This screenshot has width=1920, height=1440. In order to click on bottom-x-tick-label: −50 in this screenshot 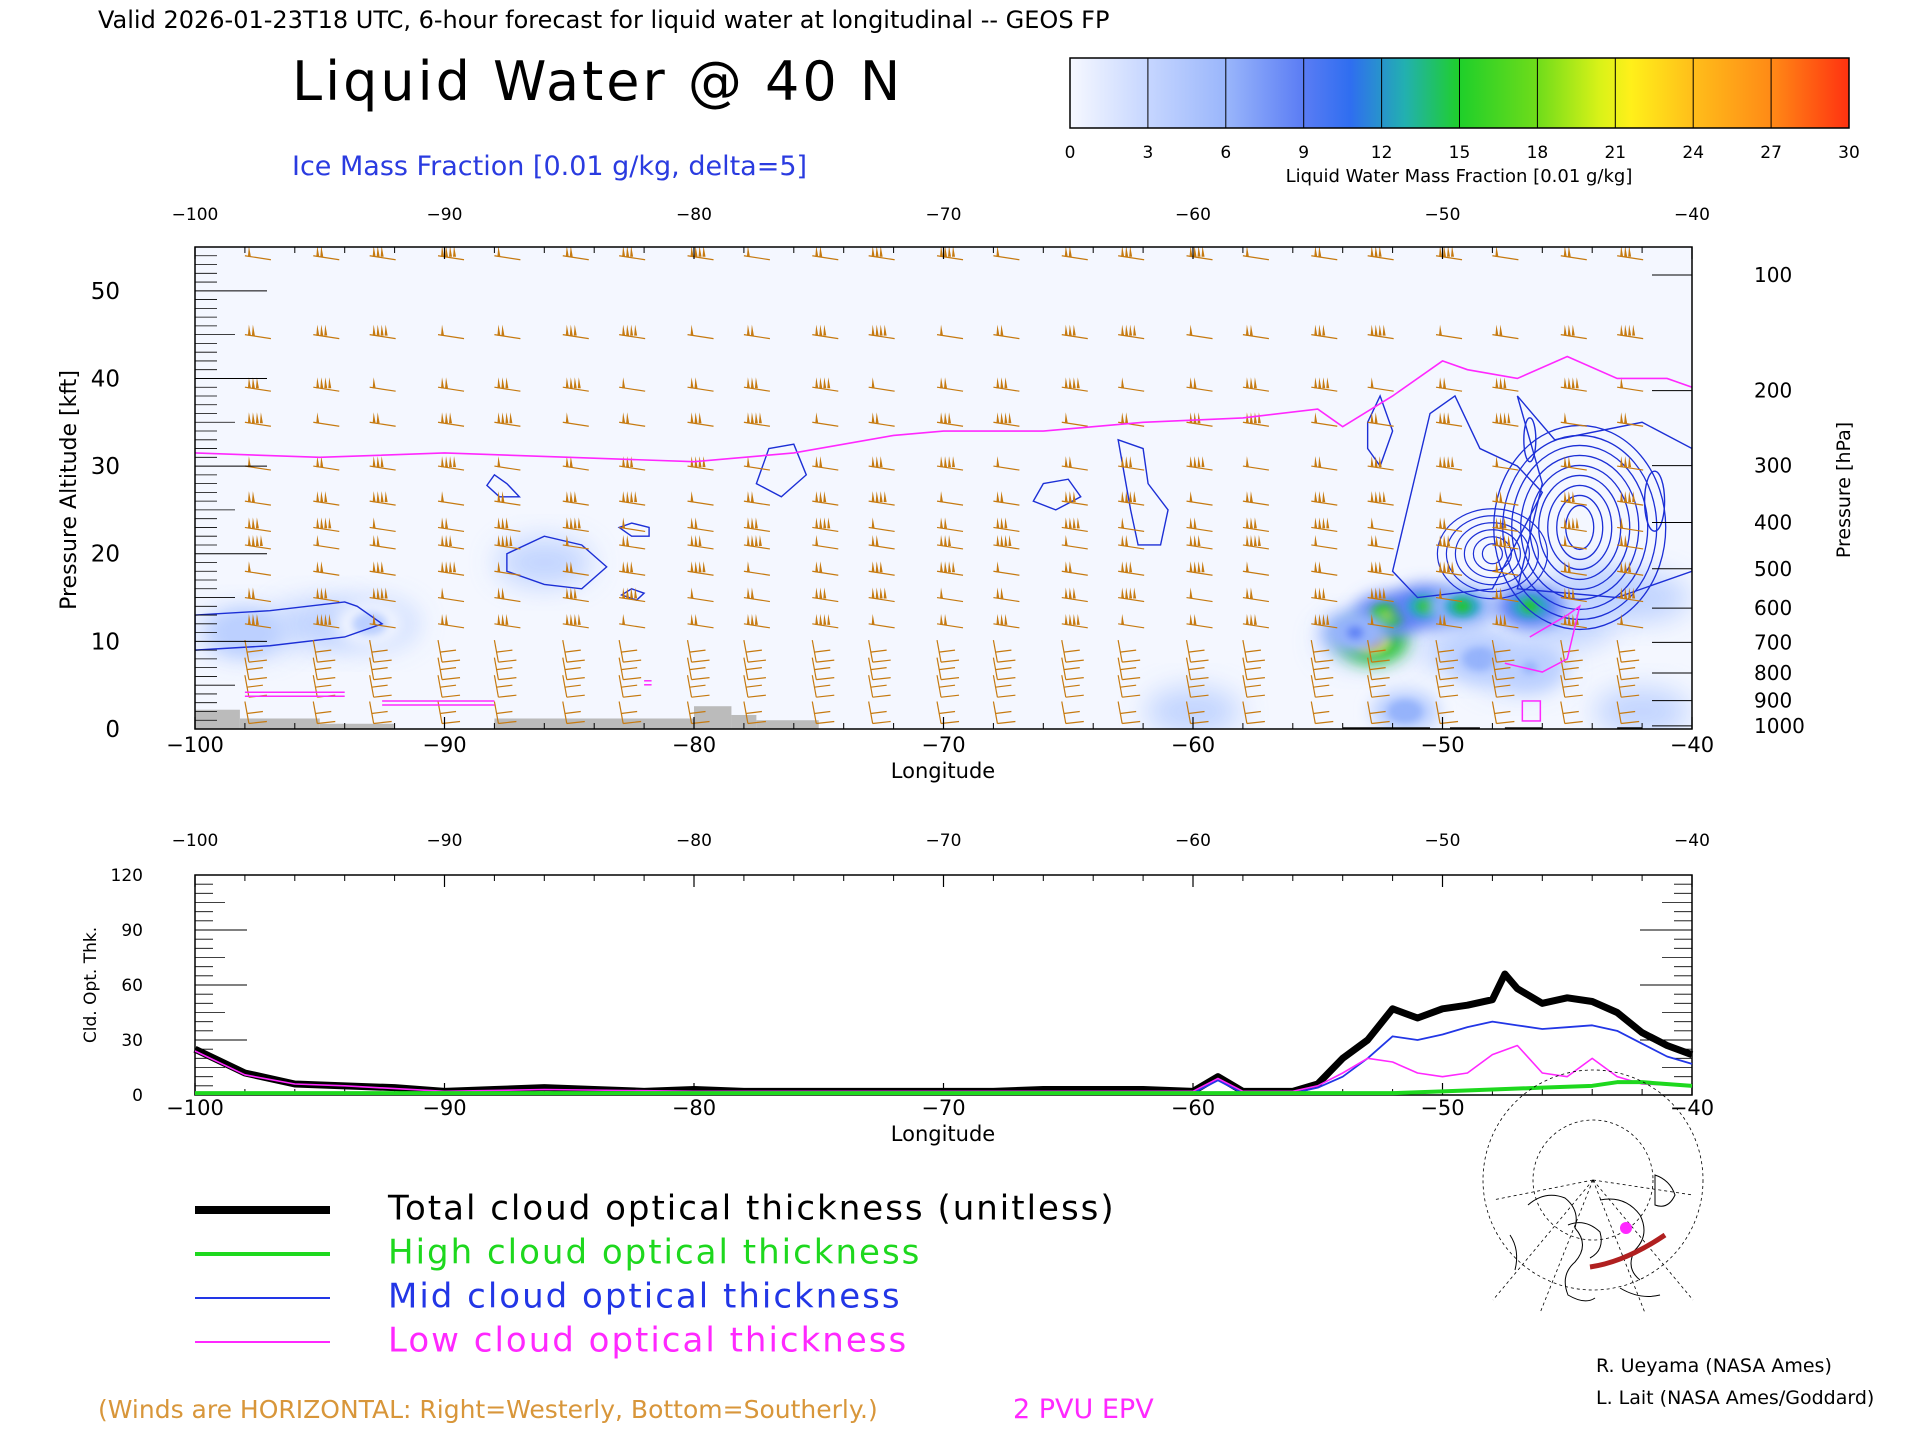, I will do `click(1442, 1108)`.